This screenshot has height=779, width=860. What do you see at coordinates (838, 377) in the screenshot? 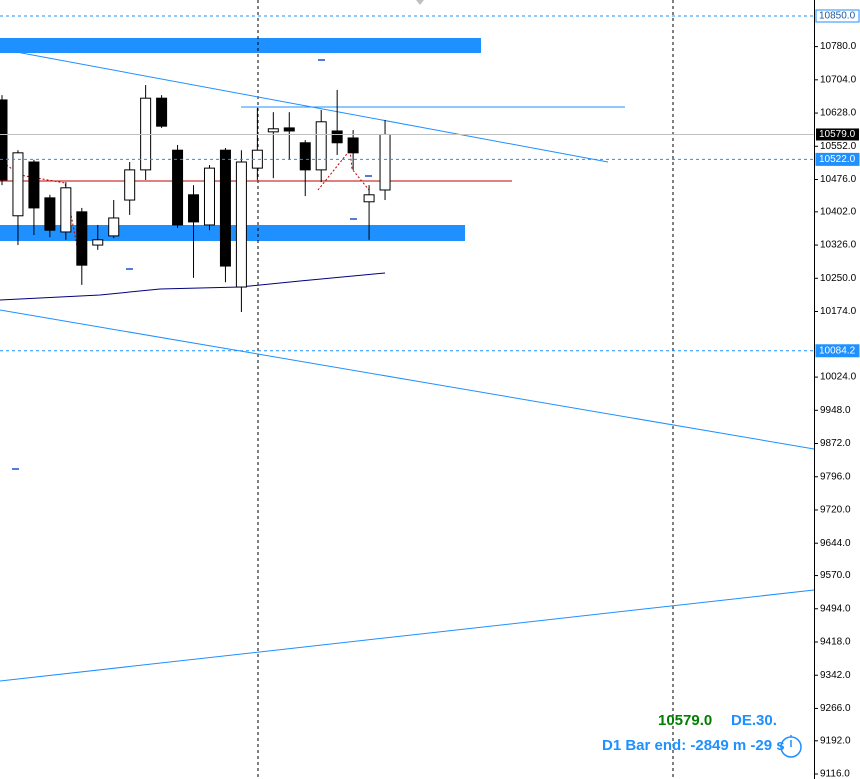
I see `y-tick-label: 10024.0` at bounding box center [838, 377].